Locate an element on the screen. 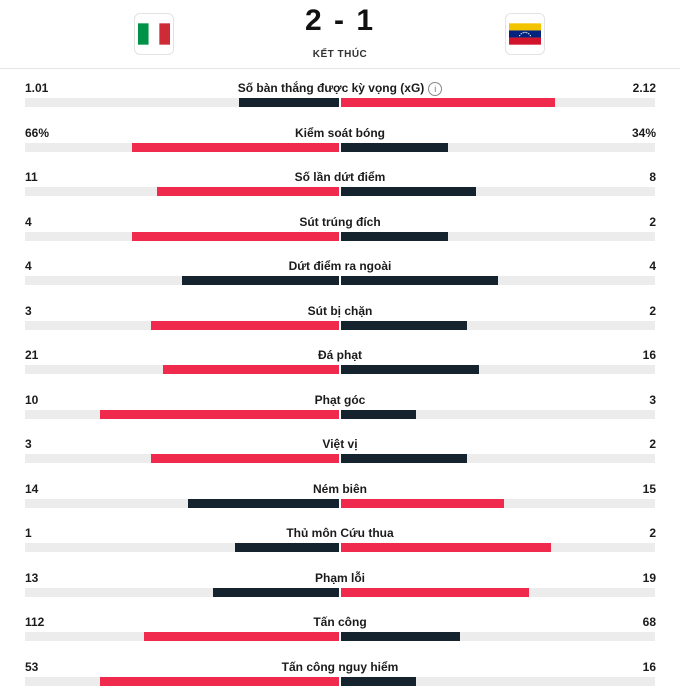 The width and height of the screenshot is (680, 699). away-team-flag is located at coordinates (525, 34).